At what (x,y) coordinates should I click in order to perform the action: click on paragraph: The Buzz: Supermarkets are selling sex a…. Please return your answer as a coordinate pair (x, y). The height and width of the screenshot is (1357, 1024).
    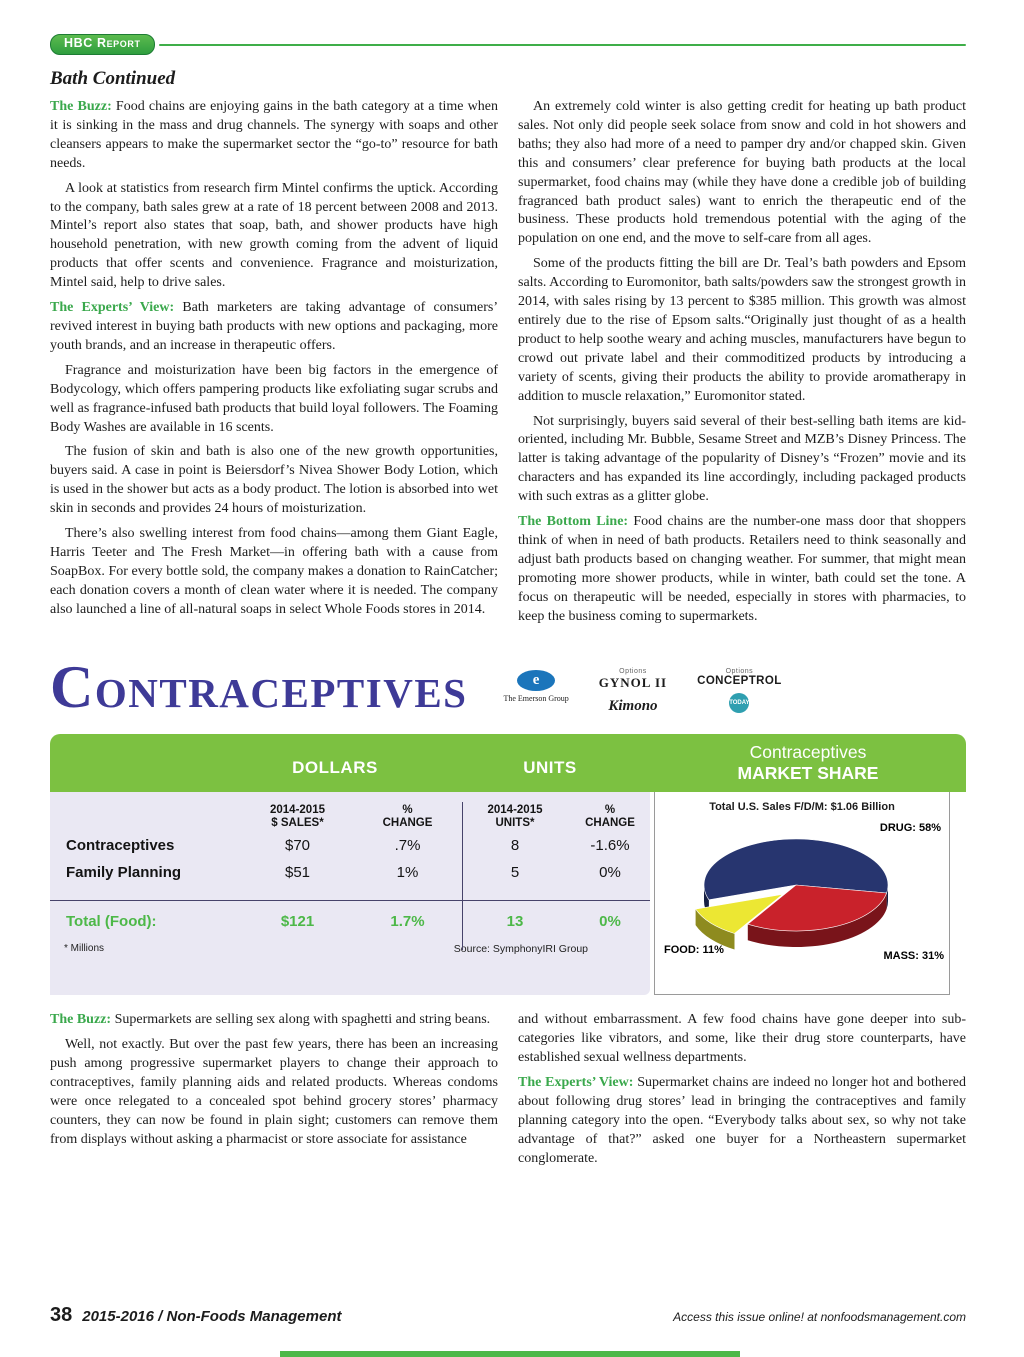
    Looking at the image, I should click on (274, 1020).